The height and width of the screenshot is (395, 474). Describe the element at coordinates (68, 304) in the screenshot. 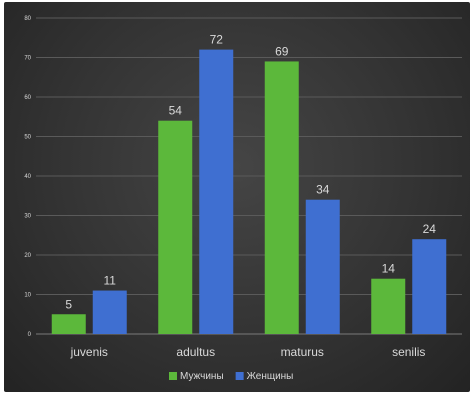

I see `bar-value-label: 5` at that location.